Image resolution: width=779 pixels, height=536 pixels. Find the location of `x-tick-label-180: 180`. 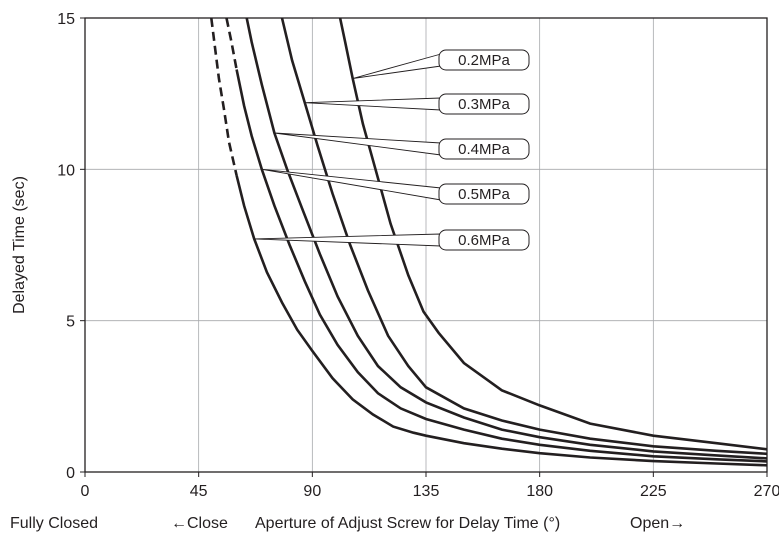

x-tick-label-180: 180 is located at coordinates (539, 491).